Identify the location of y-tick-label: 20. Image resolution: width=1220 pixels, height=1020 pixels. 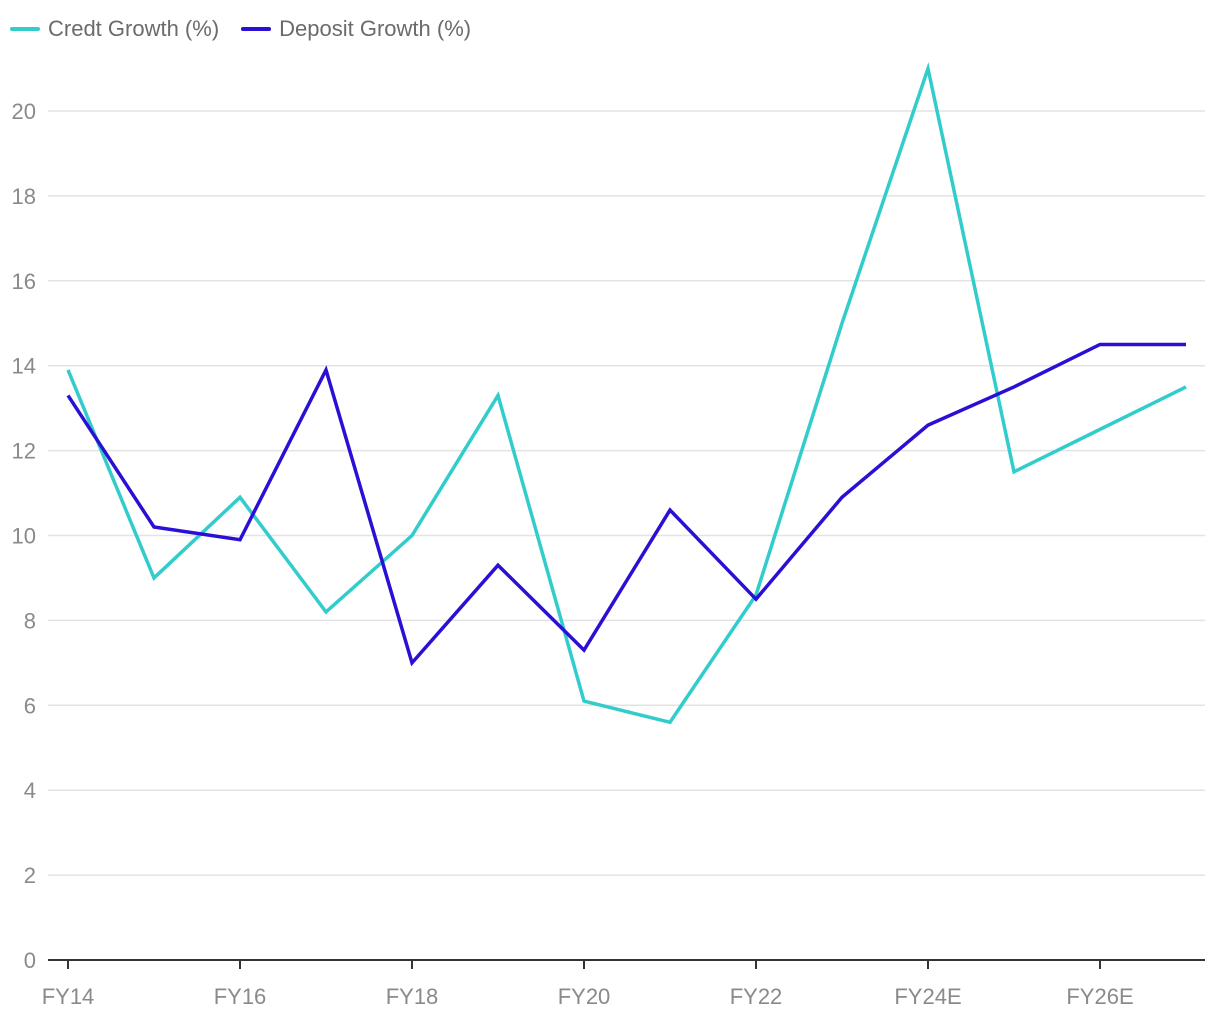
(24, 111).